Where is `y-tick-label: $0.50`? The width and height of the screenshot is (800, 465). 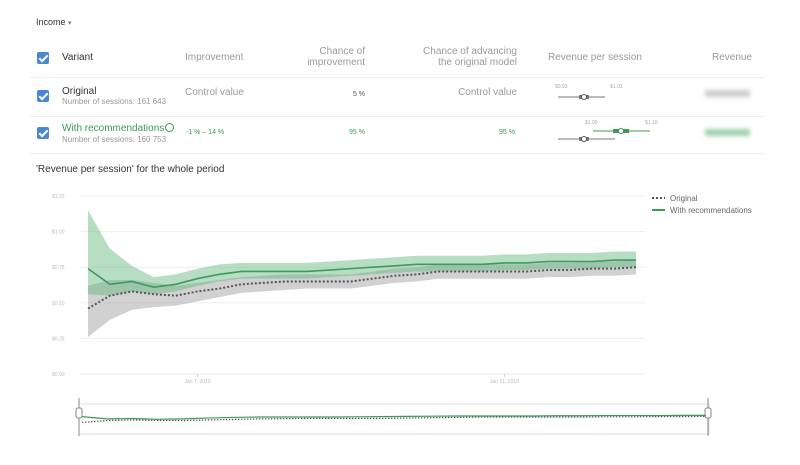 y-tick-label: $0.50 is located at coordinates (58, 304).